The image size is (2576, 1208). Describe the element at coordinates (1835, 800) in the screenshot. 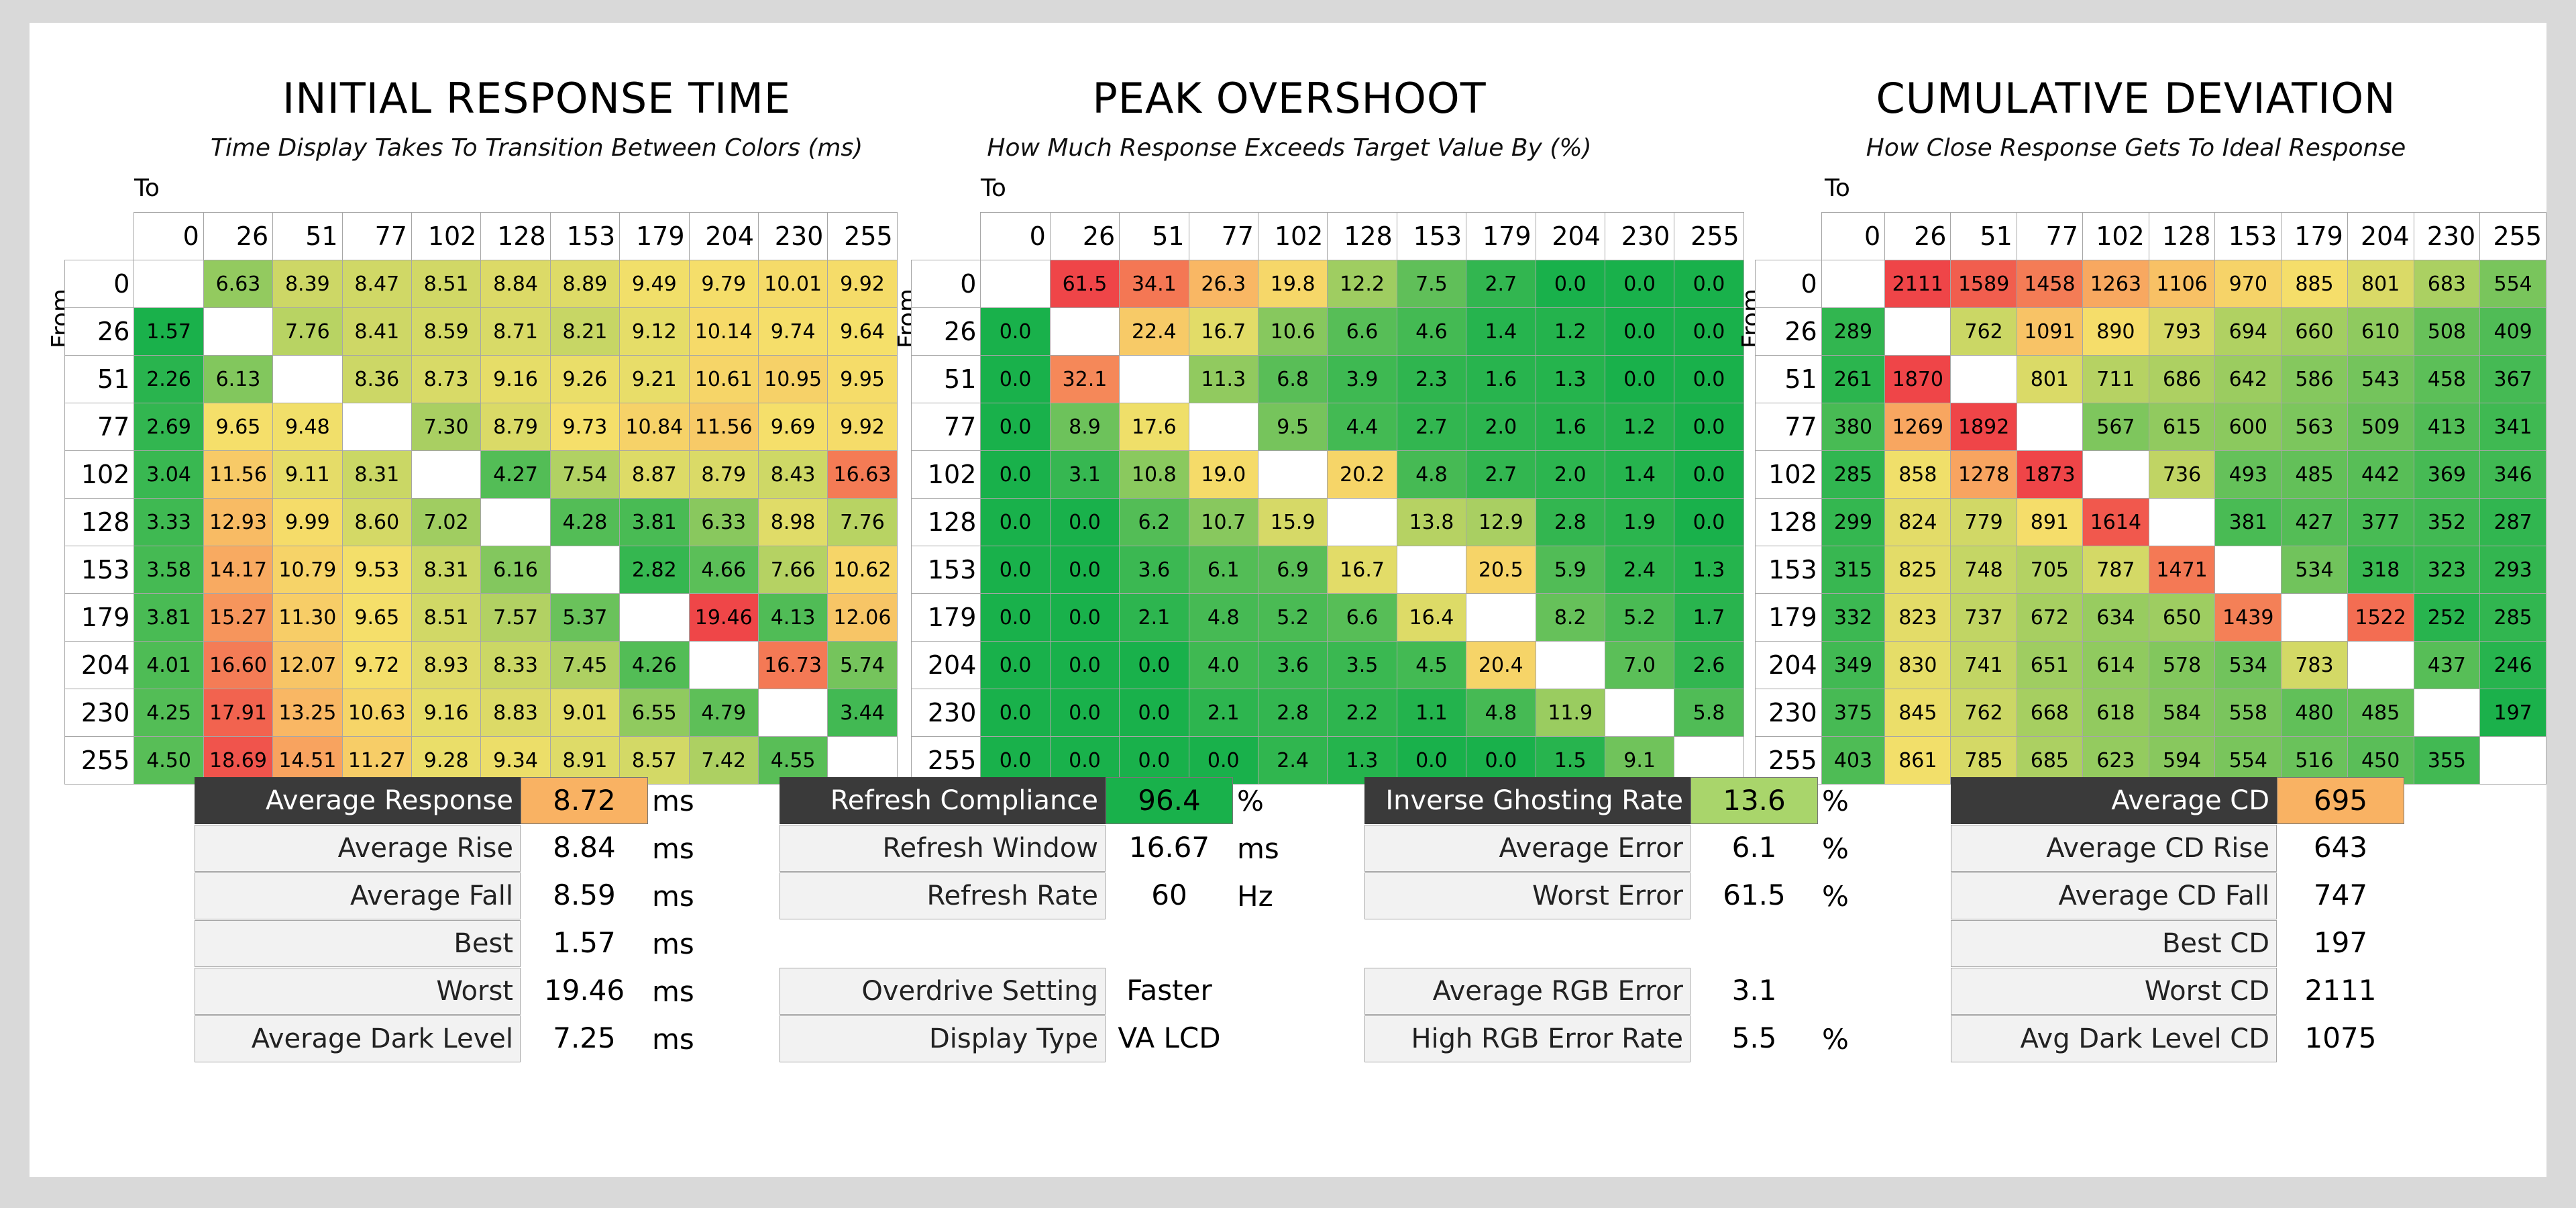

I see `error-stat-unit: %` at that location.